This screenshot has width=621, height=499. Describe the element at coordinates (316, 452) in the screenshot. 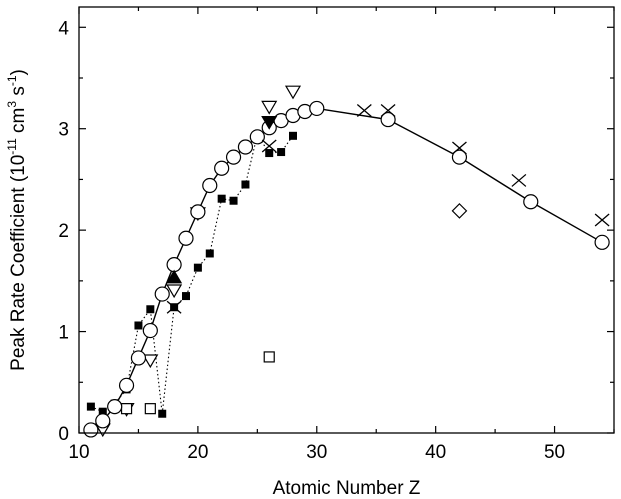

I see `x-tick-label: 30` at that location.